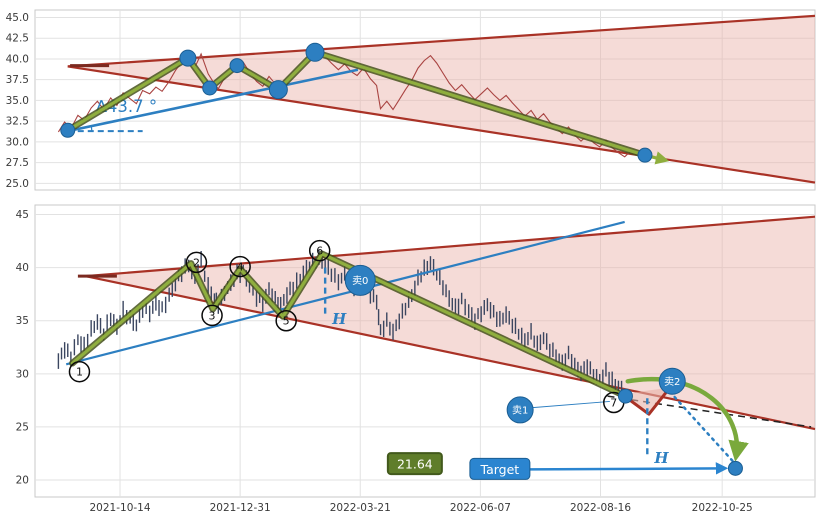  I want to click on wave-number: 1, so click(79, 372).